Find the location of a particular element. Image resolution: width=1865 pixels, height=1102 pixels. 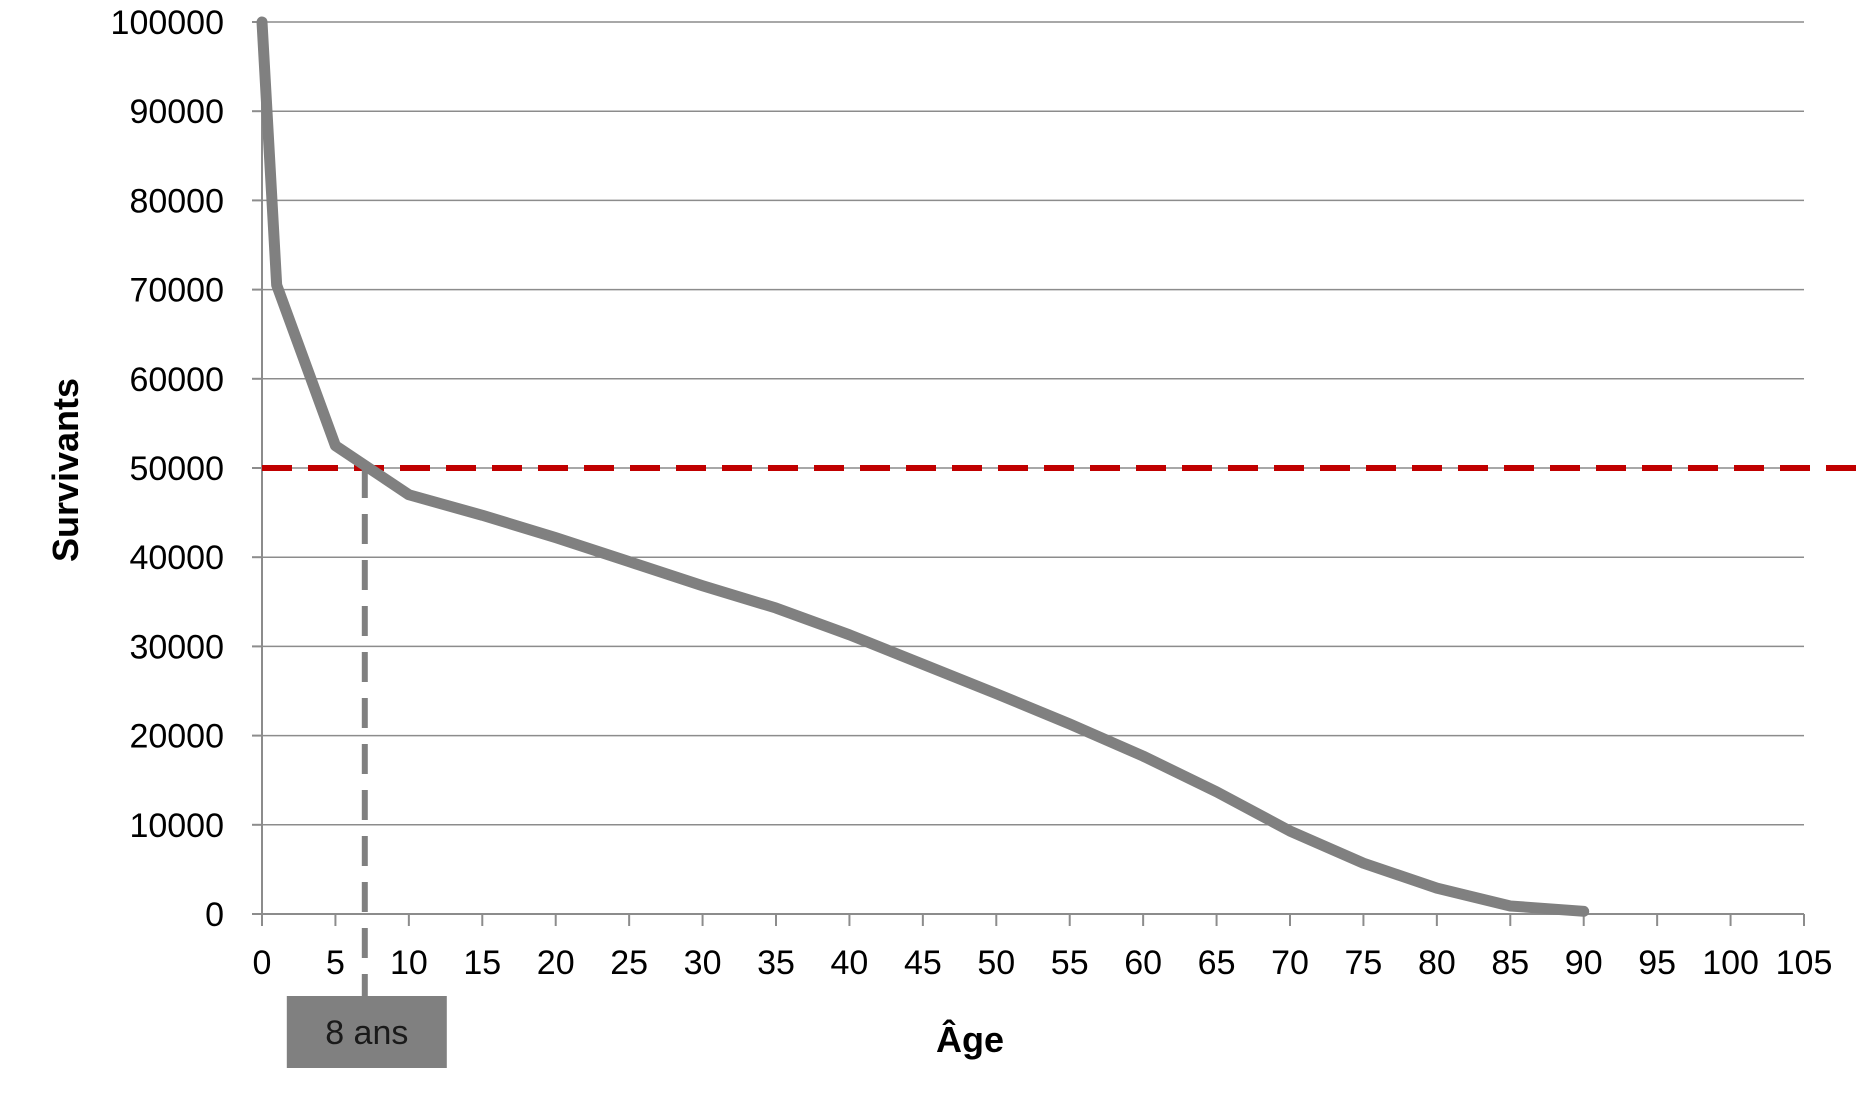

y-axis-title: Survivants is located at coordinates (65, 470).